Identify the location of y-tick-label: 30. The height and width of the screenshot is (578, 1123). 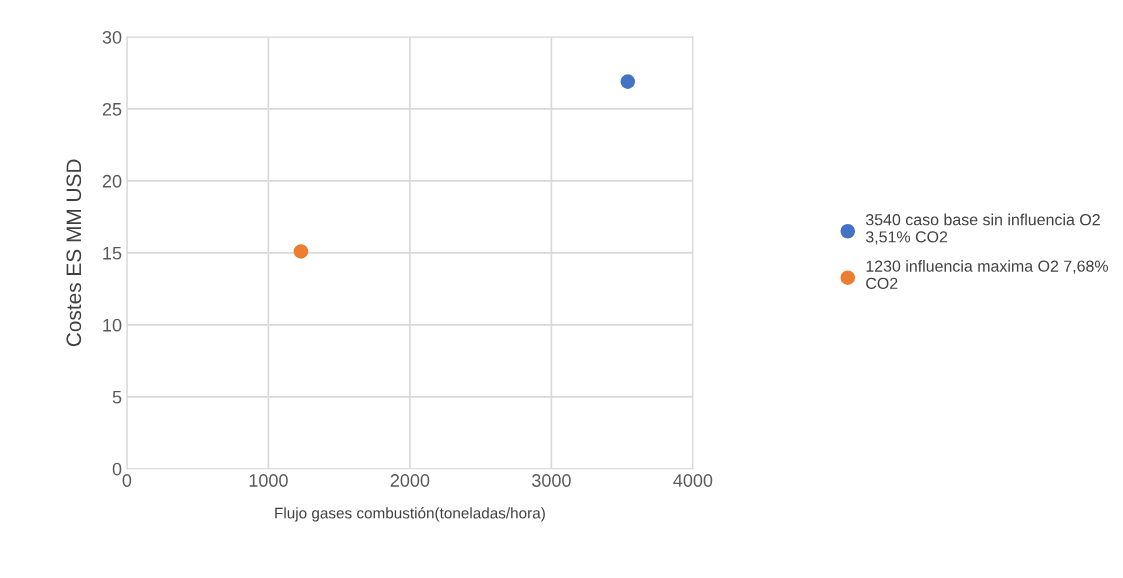
(112, 37).